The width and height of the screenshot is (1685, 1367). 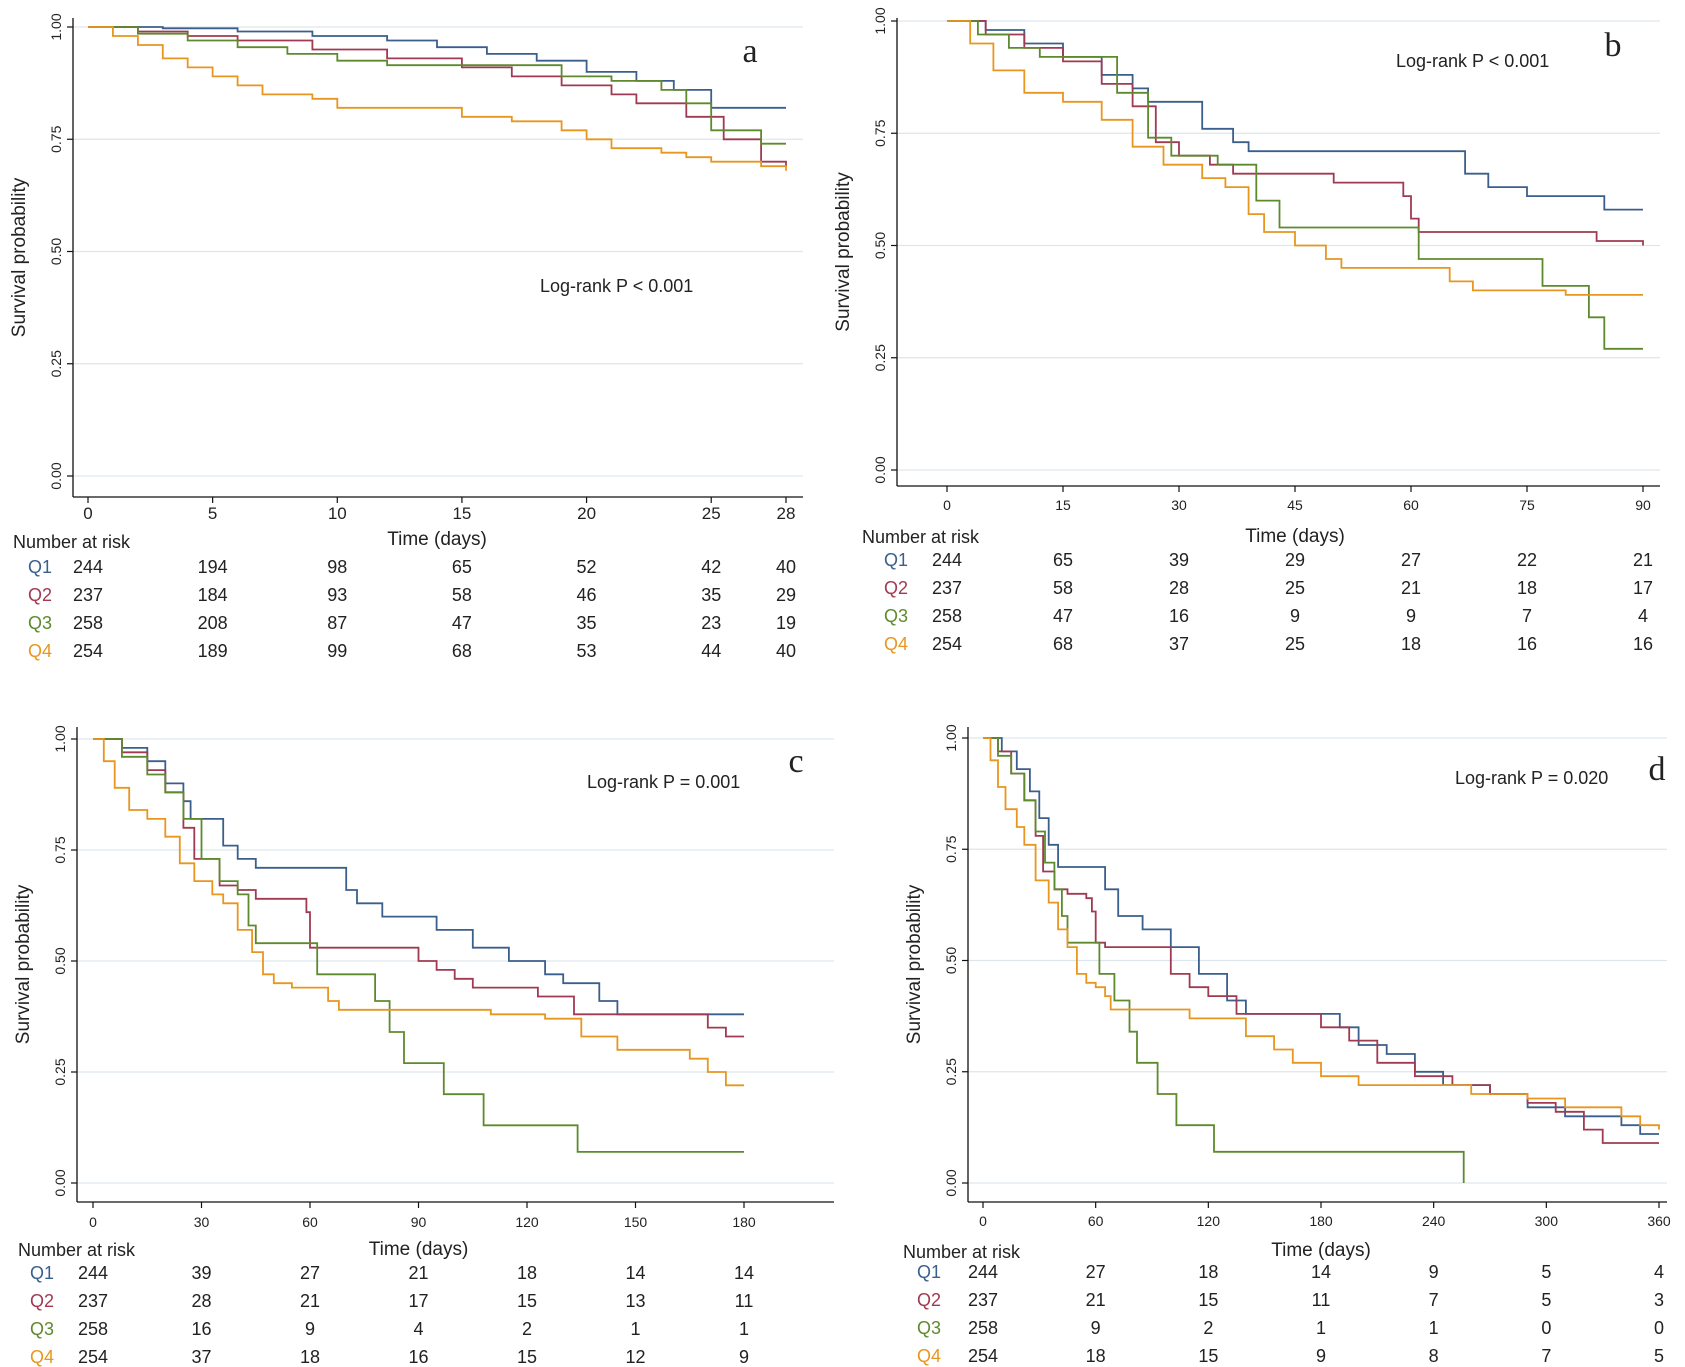 I want to click on x-tick-label: 150, so click(x=636, y=1222).